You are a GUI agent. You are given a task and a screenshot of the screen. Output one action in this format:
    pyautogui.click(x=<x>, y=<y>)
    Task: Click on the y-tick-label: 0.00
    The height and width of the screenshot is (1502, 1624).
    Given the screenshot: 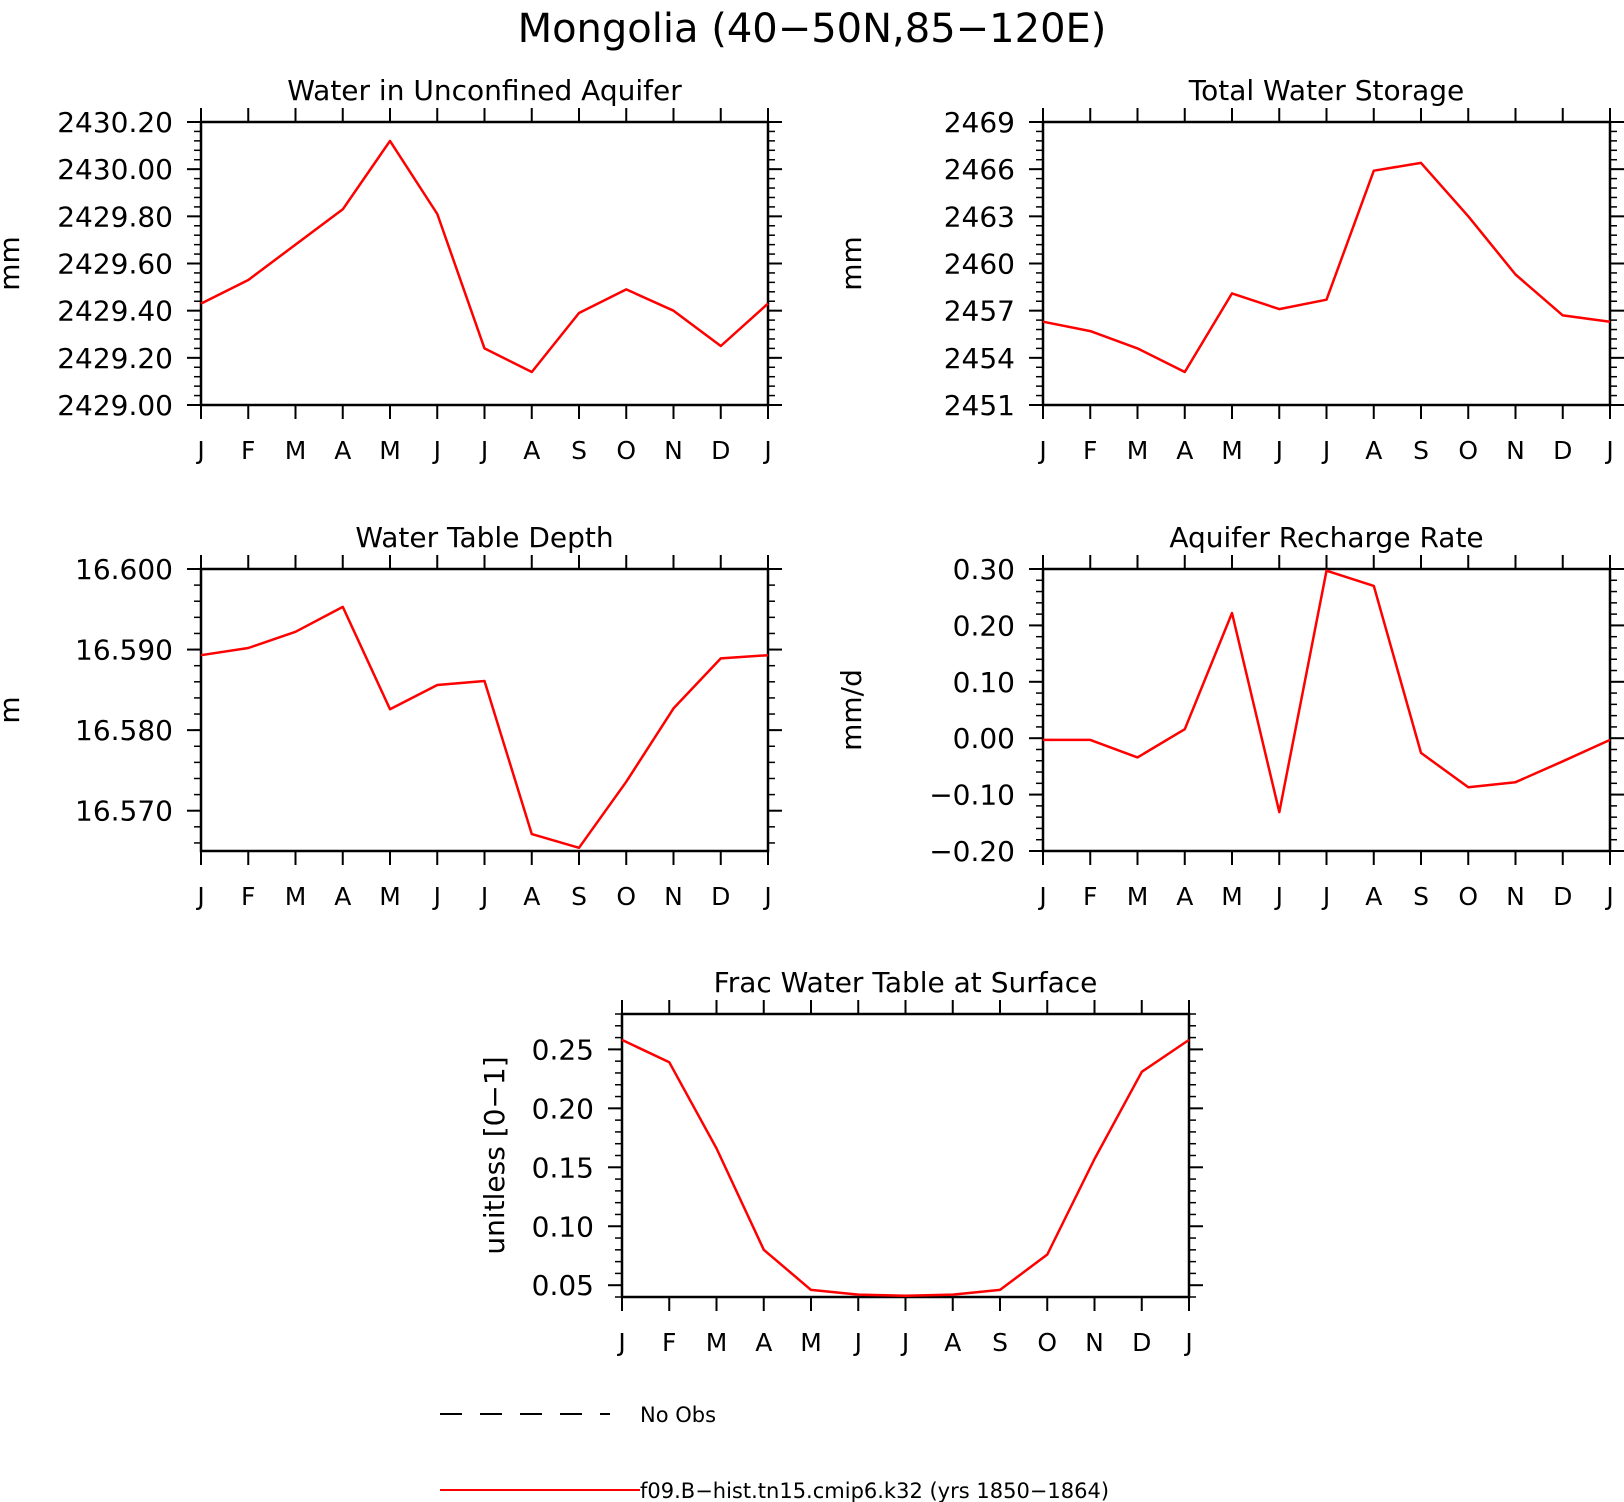 What is the action you would take?
    pyautogui.click(x=984, y=738)
    